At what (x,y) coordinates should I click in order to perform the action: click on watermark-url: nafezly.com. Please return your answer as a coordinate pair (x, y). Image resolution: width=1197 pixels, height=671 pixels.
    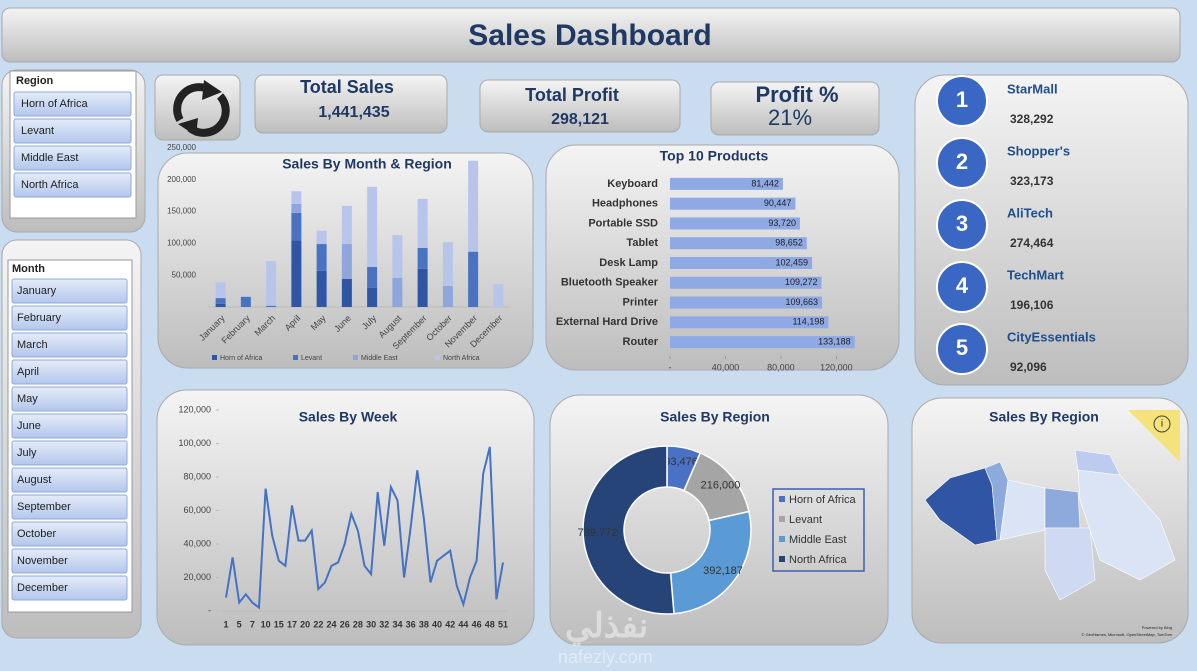
    Looking at the image, I should click on (605, 657).